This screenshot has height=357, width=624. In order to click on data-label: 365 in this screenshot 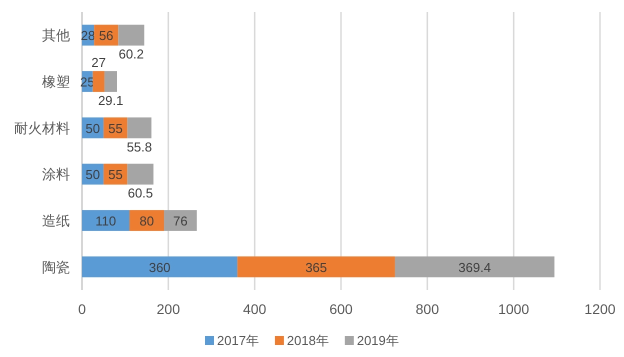, I will do `click(316, 267)`.